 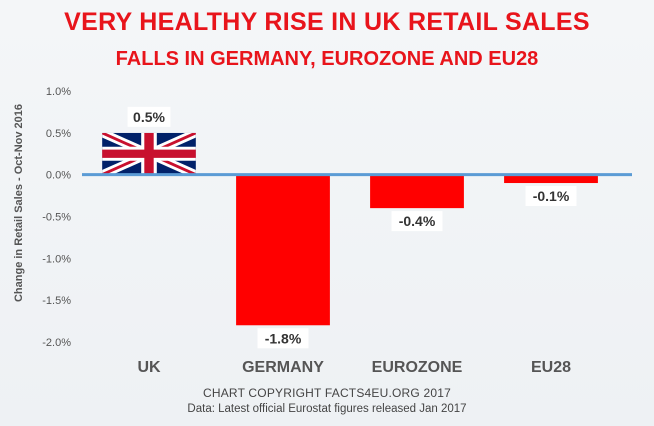 I want to click on category-label: UK, so click(x=149, y=367).